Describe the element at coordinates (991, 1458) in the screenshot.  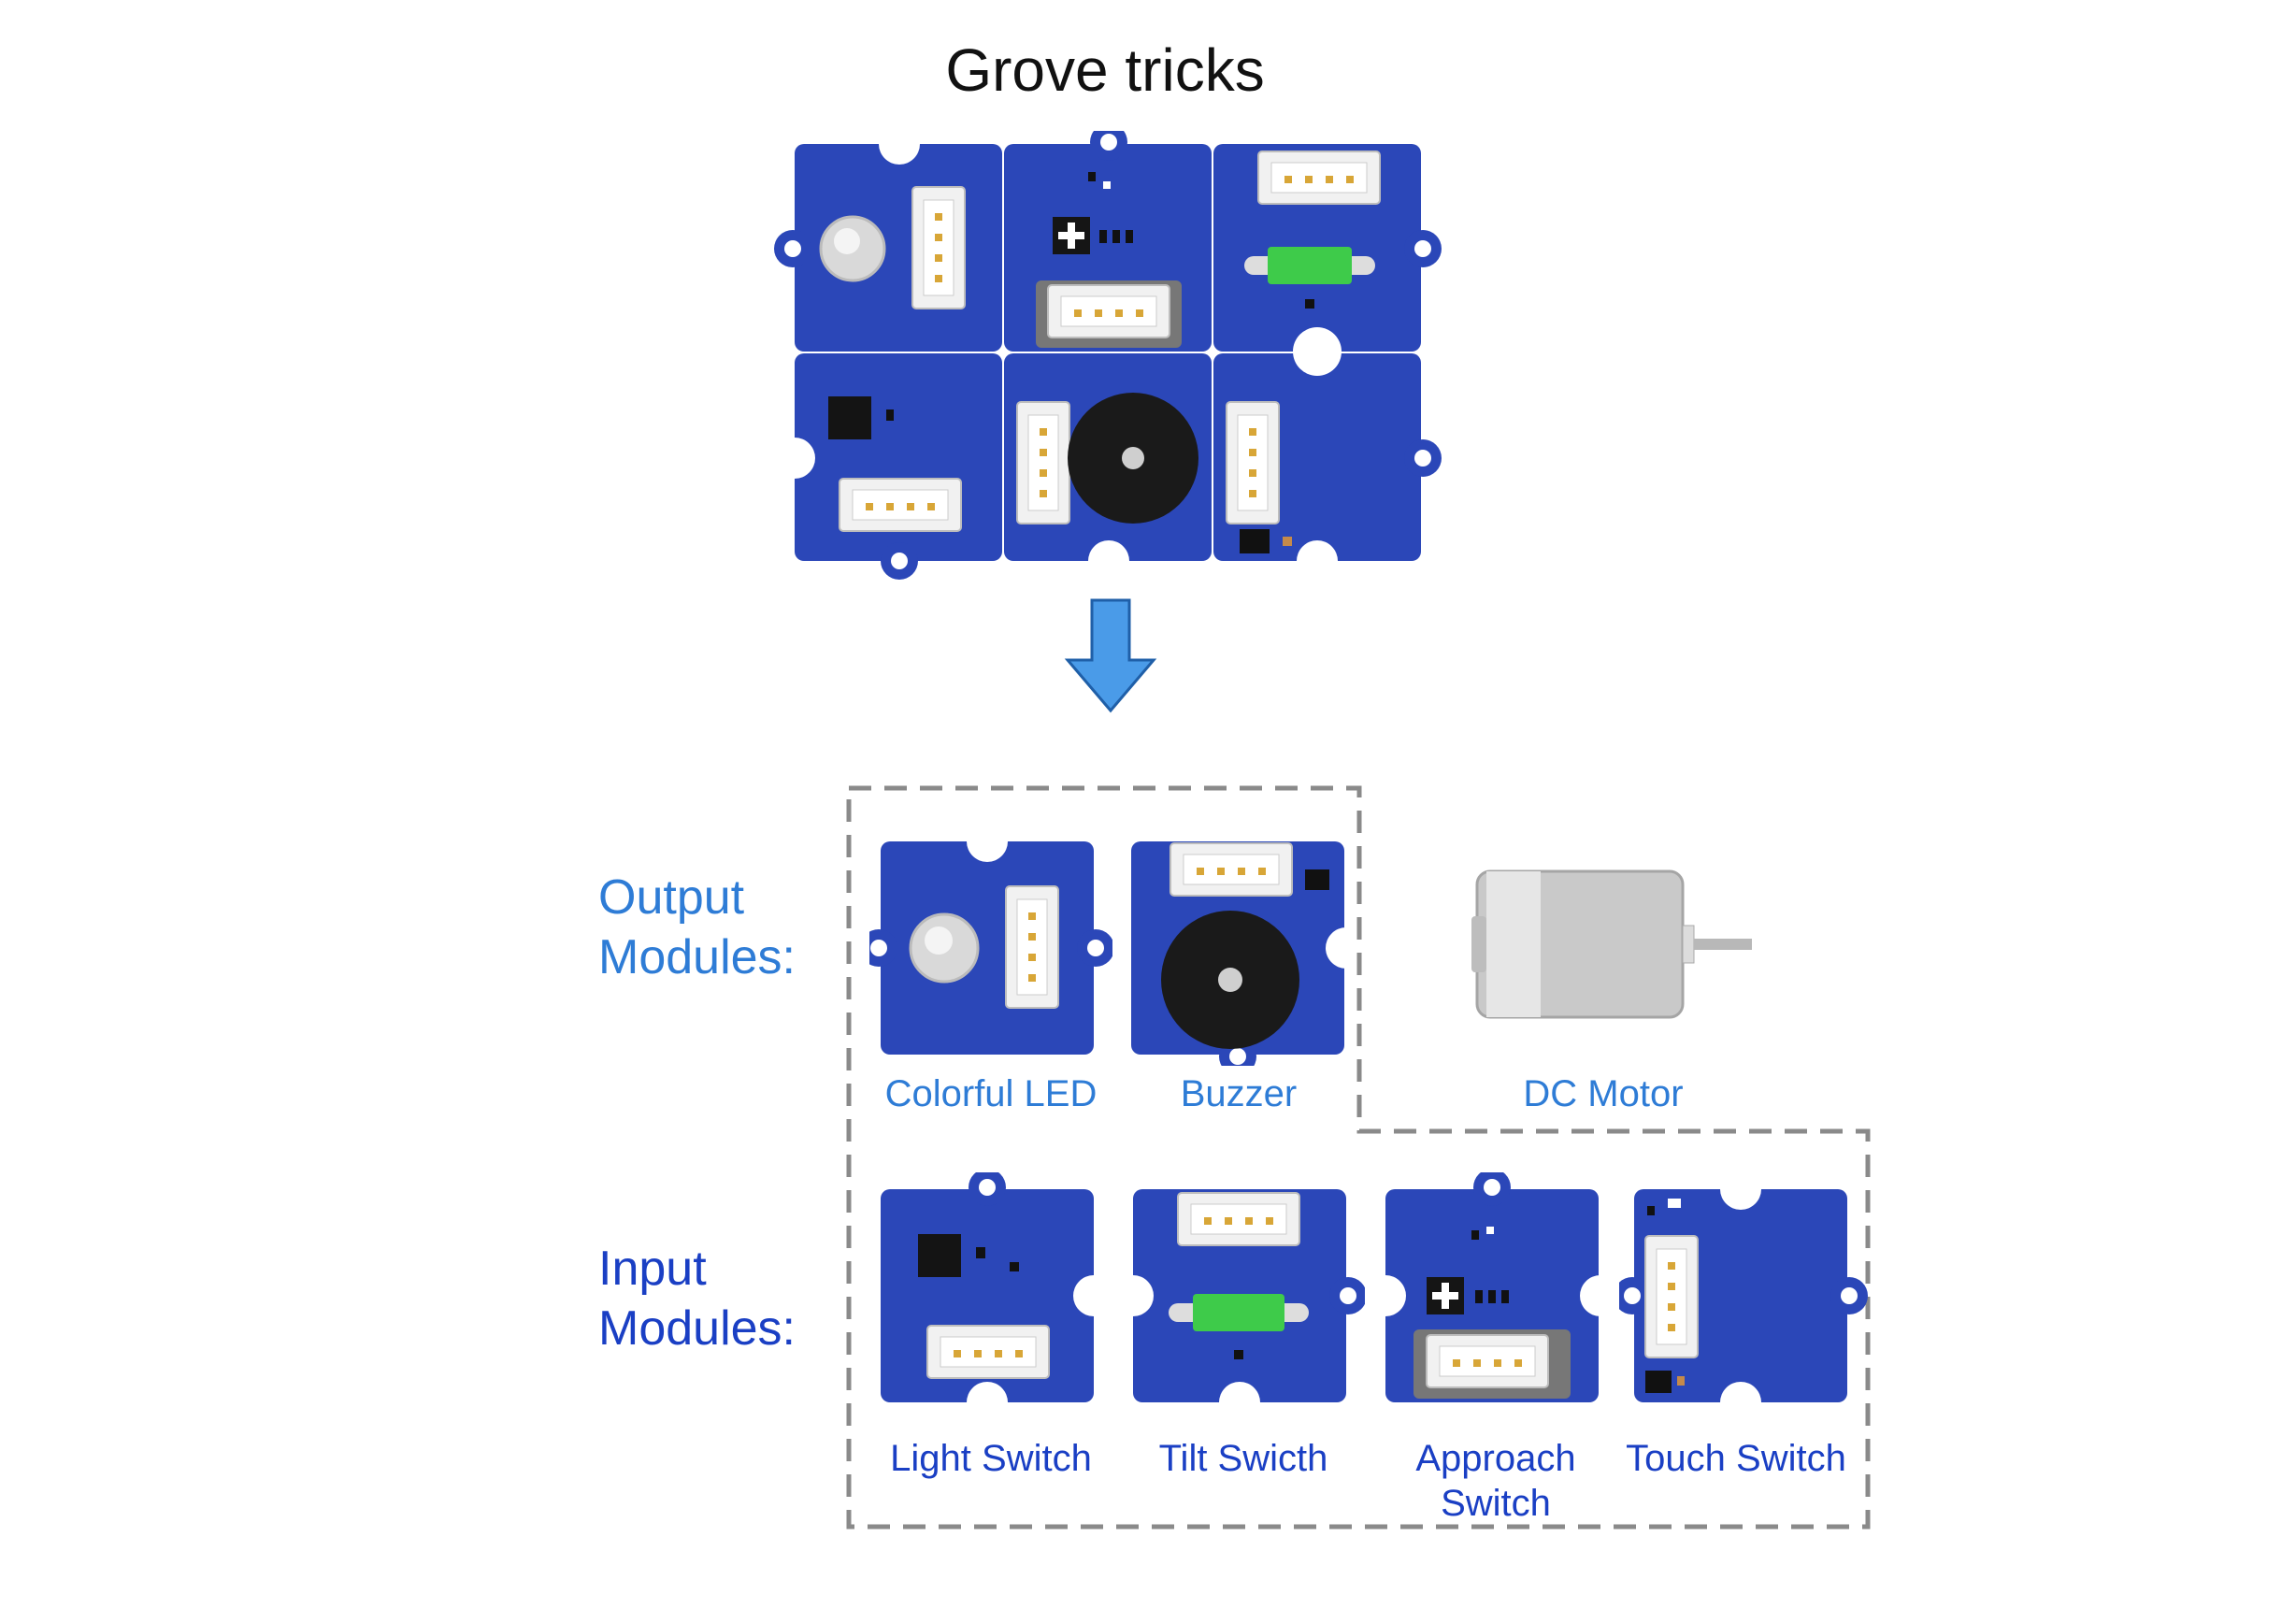
I see `light-switch-caption: Light Switch` at that location.